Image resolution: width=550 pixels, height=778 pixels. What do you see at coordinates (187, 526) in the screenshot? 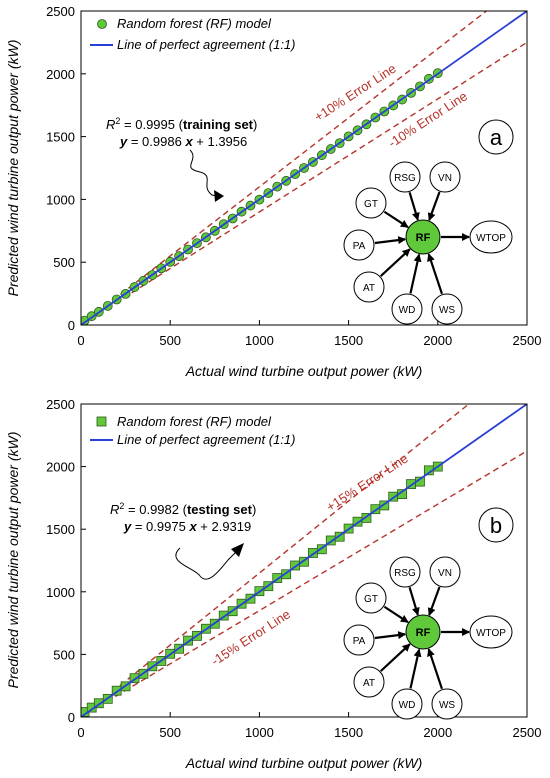
I see `panel-b-regression-text: y = 0.9975 x + 2.9319` at bounding box center [187, 526].